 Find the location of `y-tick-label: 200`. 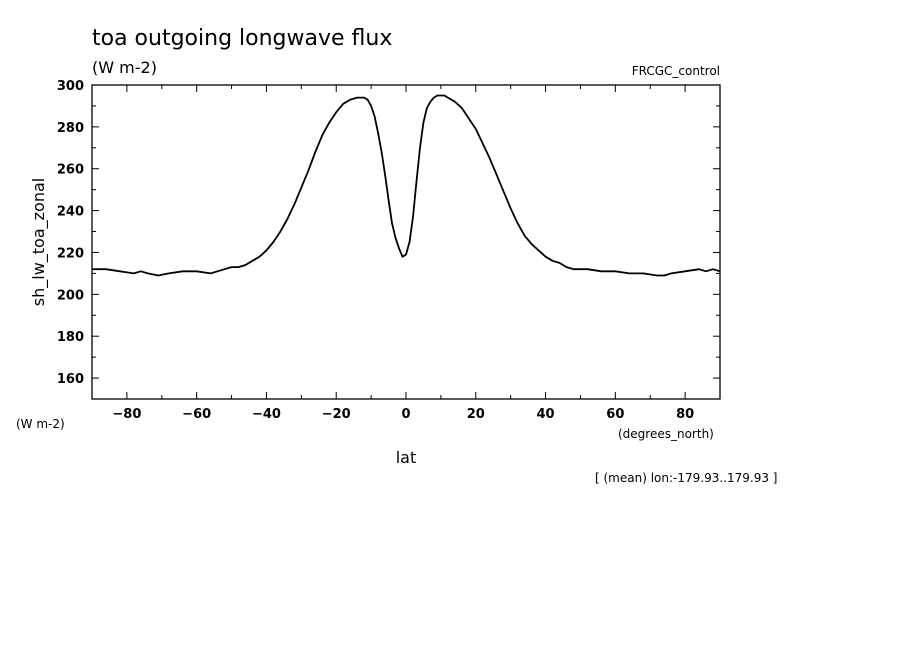

y-tick-label: 200 is located at coordinates (70, 295).